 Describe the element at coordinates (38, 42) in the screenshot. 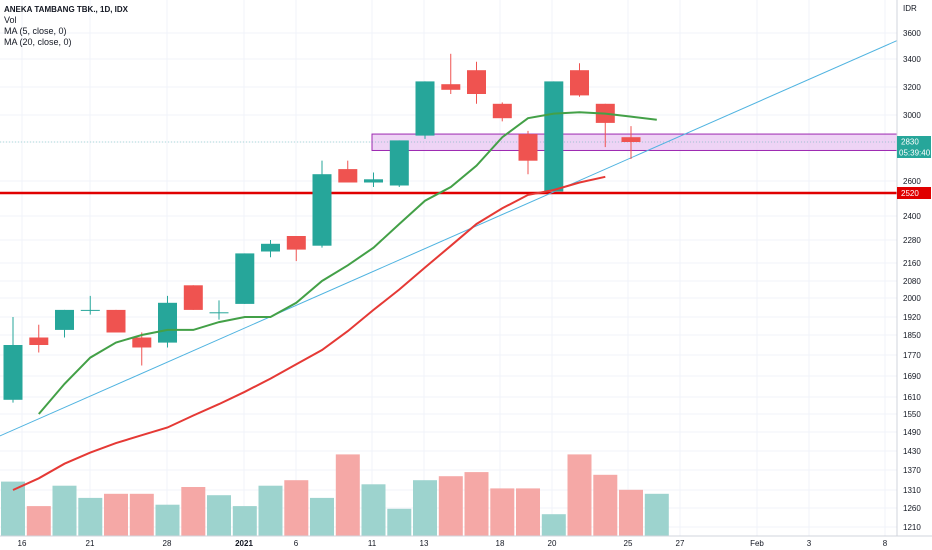

I see `legend-ma20: MA (20, close, 0)` at that location.